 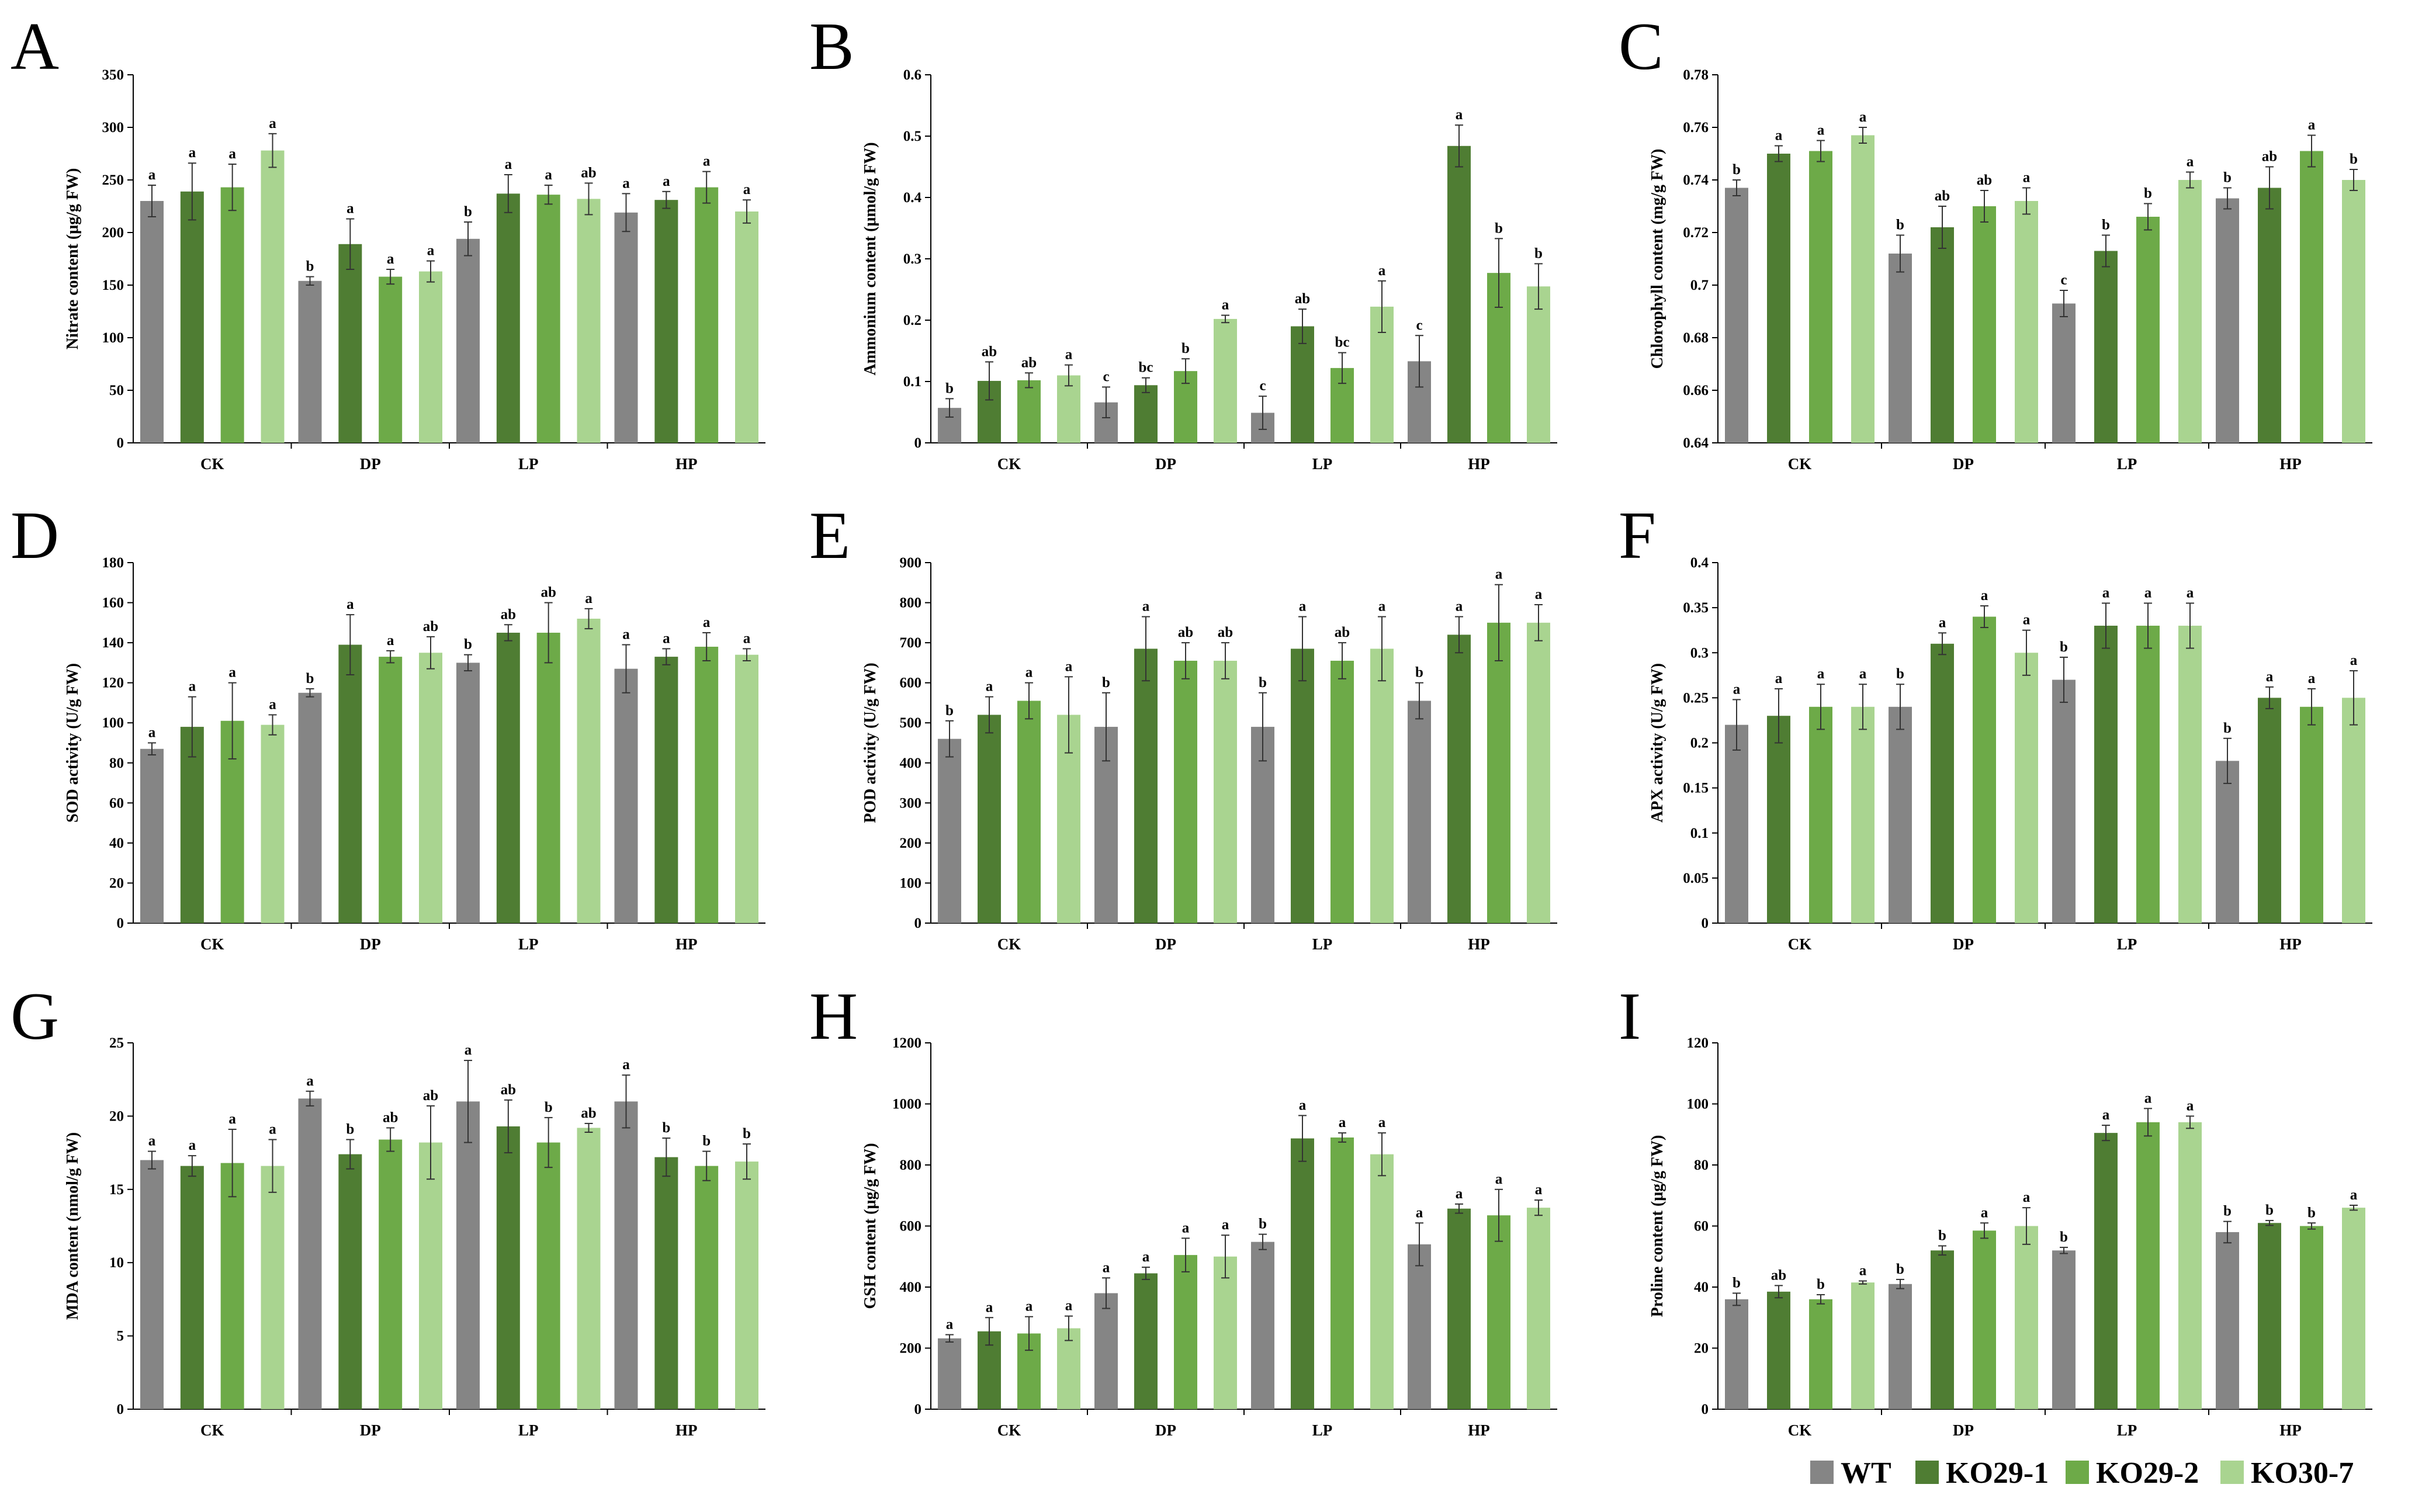 What do you see at coordinates (870, 1226) in the screenshot?
I see `y-axis-title: GSH content (μg/g FW)` at bounding box center [870, 1226].